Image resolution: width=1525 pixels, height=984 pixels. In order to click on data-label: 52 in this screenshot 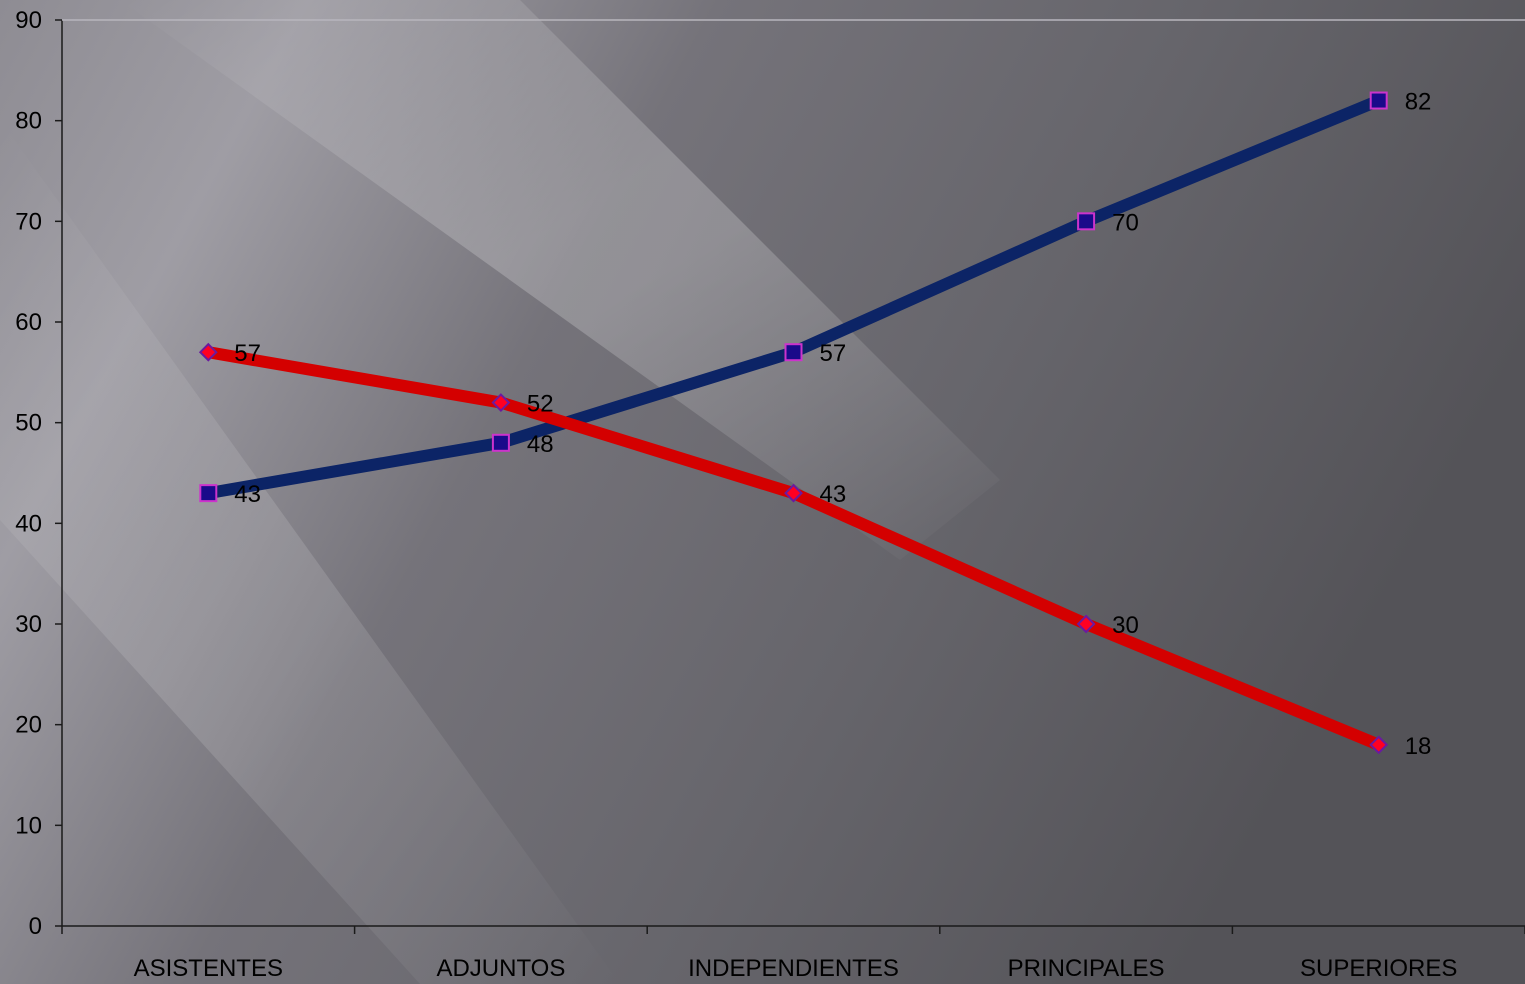, I will do `click(540, 404)`.